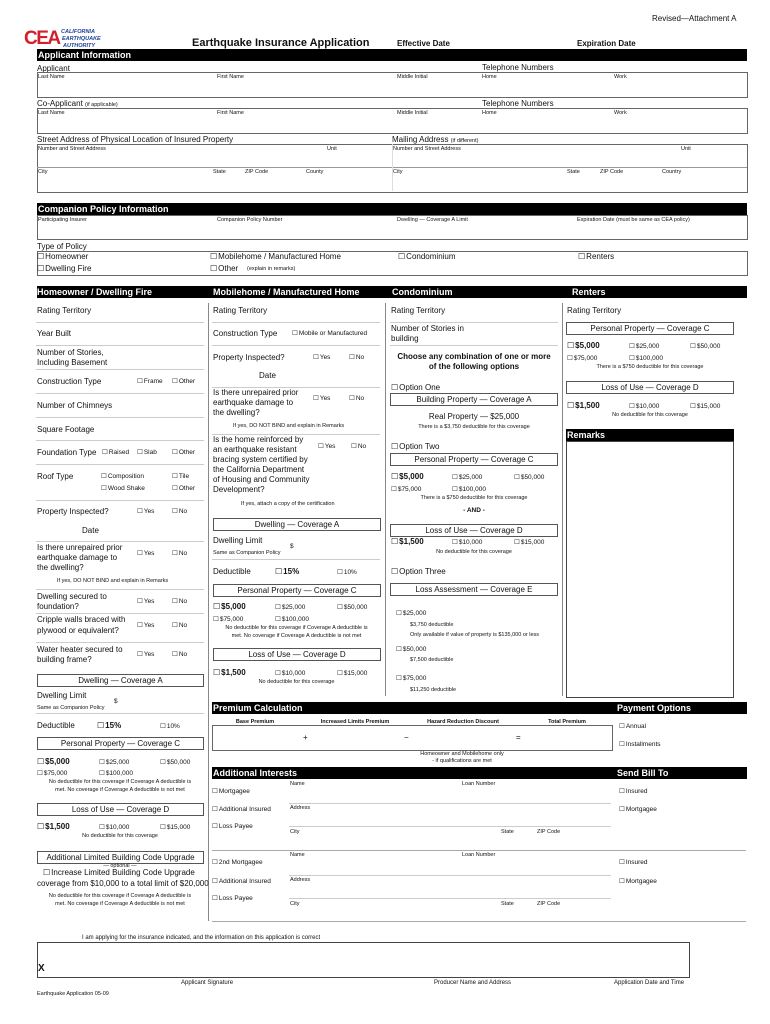  I want to click on field-label: Address, so click(300, 880).